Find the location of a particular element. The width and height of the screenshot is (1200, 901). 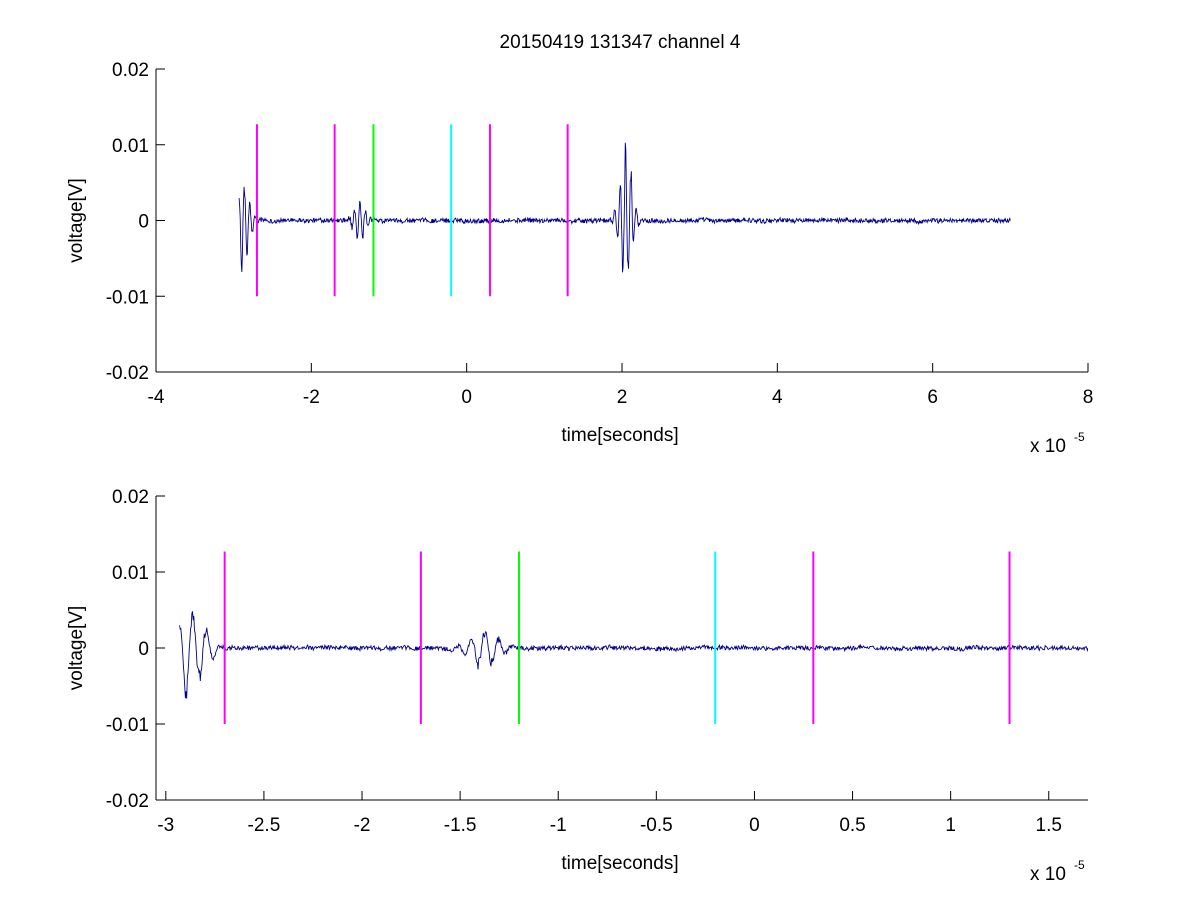

x-tick-label: 2 is located at coordinates (622, 397).